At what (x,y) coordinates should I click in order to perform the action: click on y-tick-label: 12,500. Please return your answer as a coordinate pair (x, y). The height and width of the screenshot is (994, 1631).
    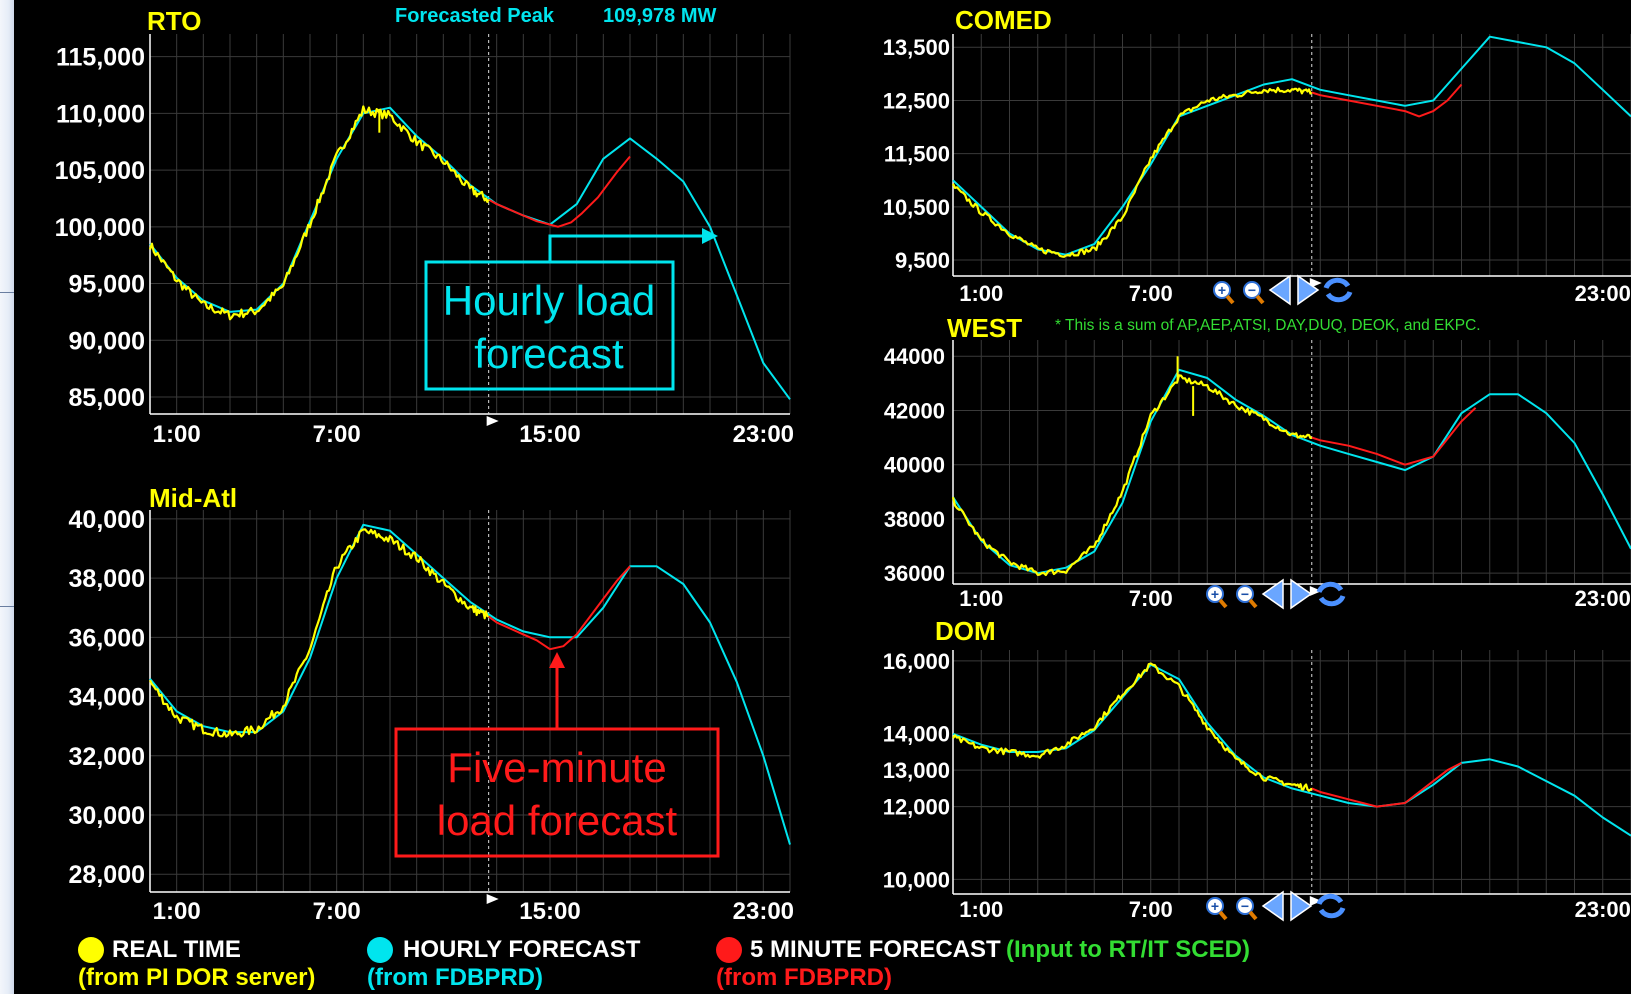
    Looking at the image, I should click on (916, 100).